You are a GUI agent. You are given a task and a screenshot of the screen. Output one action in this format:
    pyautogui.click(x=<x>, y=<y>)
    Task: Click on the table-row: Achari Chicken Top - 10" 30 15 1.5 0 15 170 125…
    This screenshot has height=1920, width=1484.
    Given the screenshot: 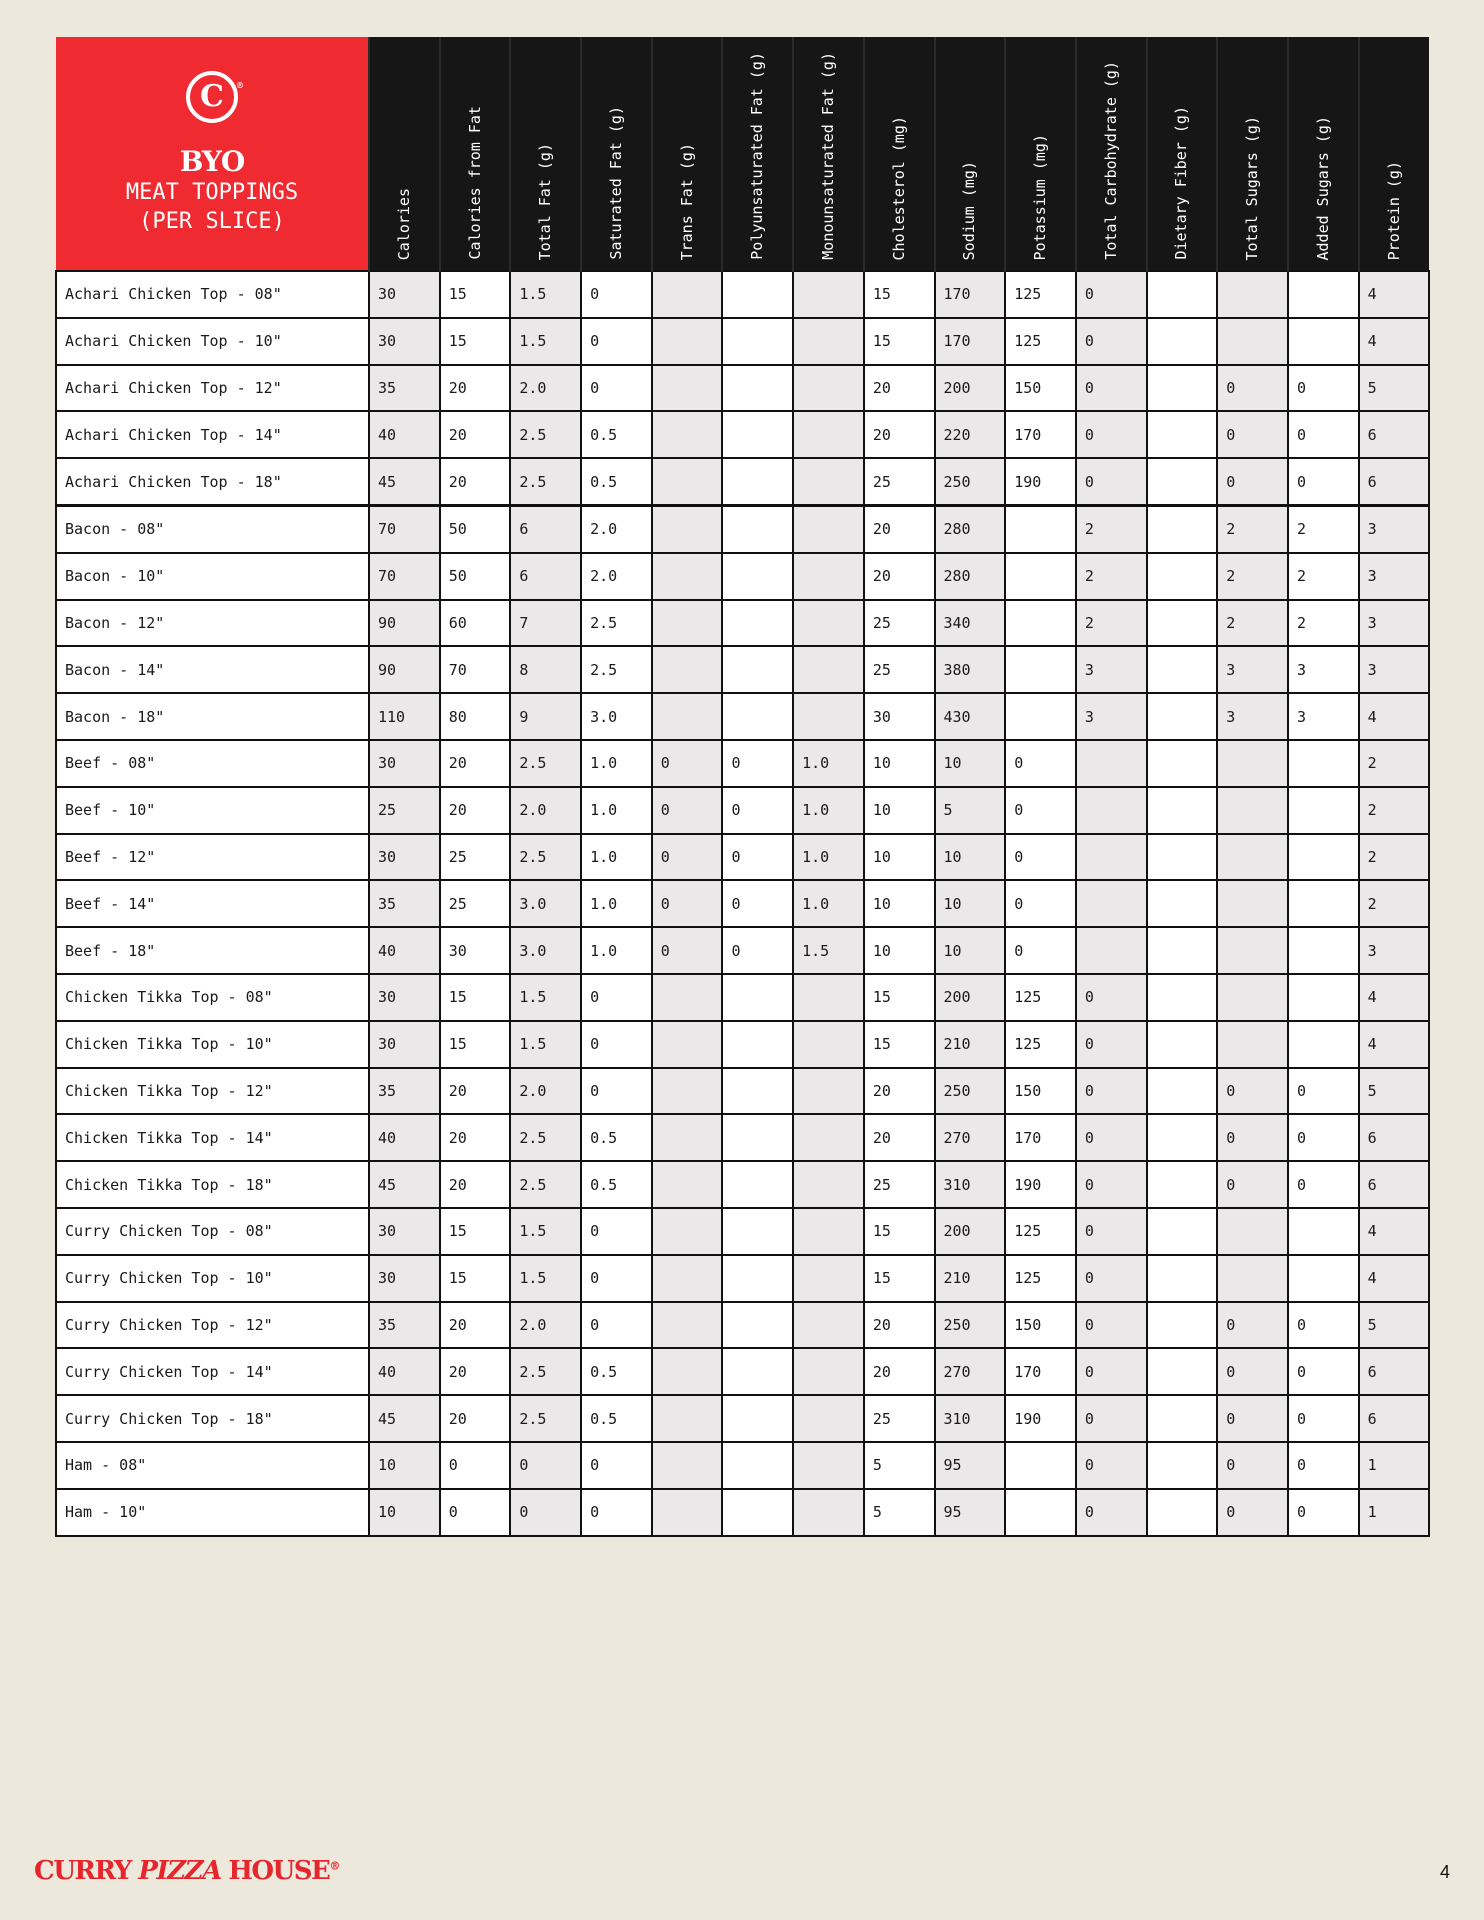 What is the action you would take?
    pyautogui.click(x=743, y=341)
    